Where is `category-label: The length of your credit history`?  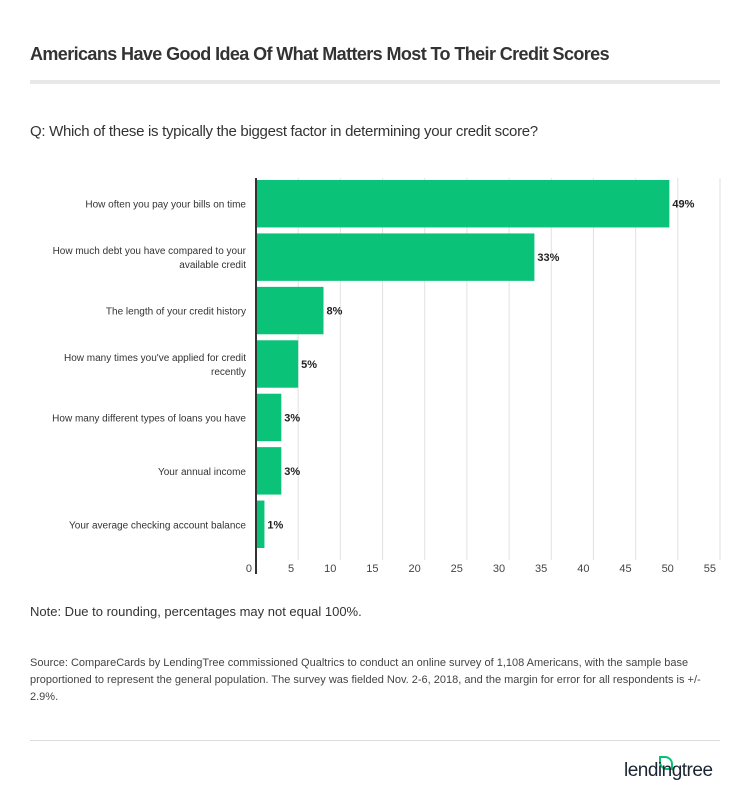
category-label: The length of your credit history is located at coordinates (176, 312).